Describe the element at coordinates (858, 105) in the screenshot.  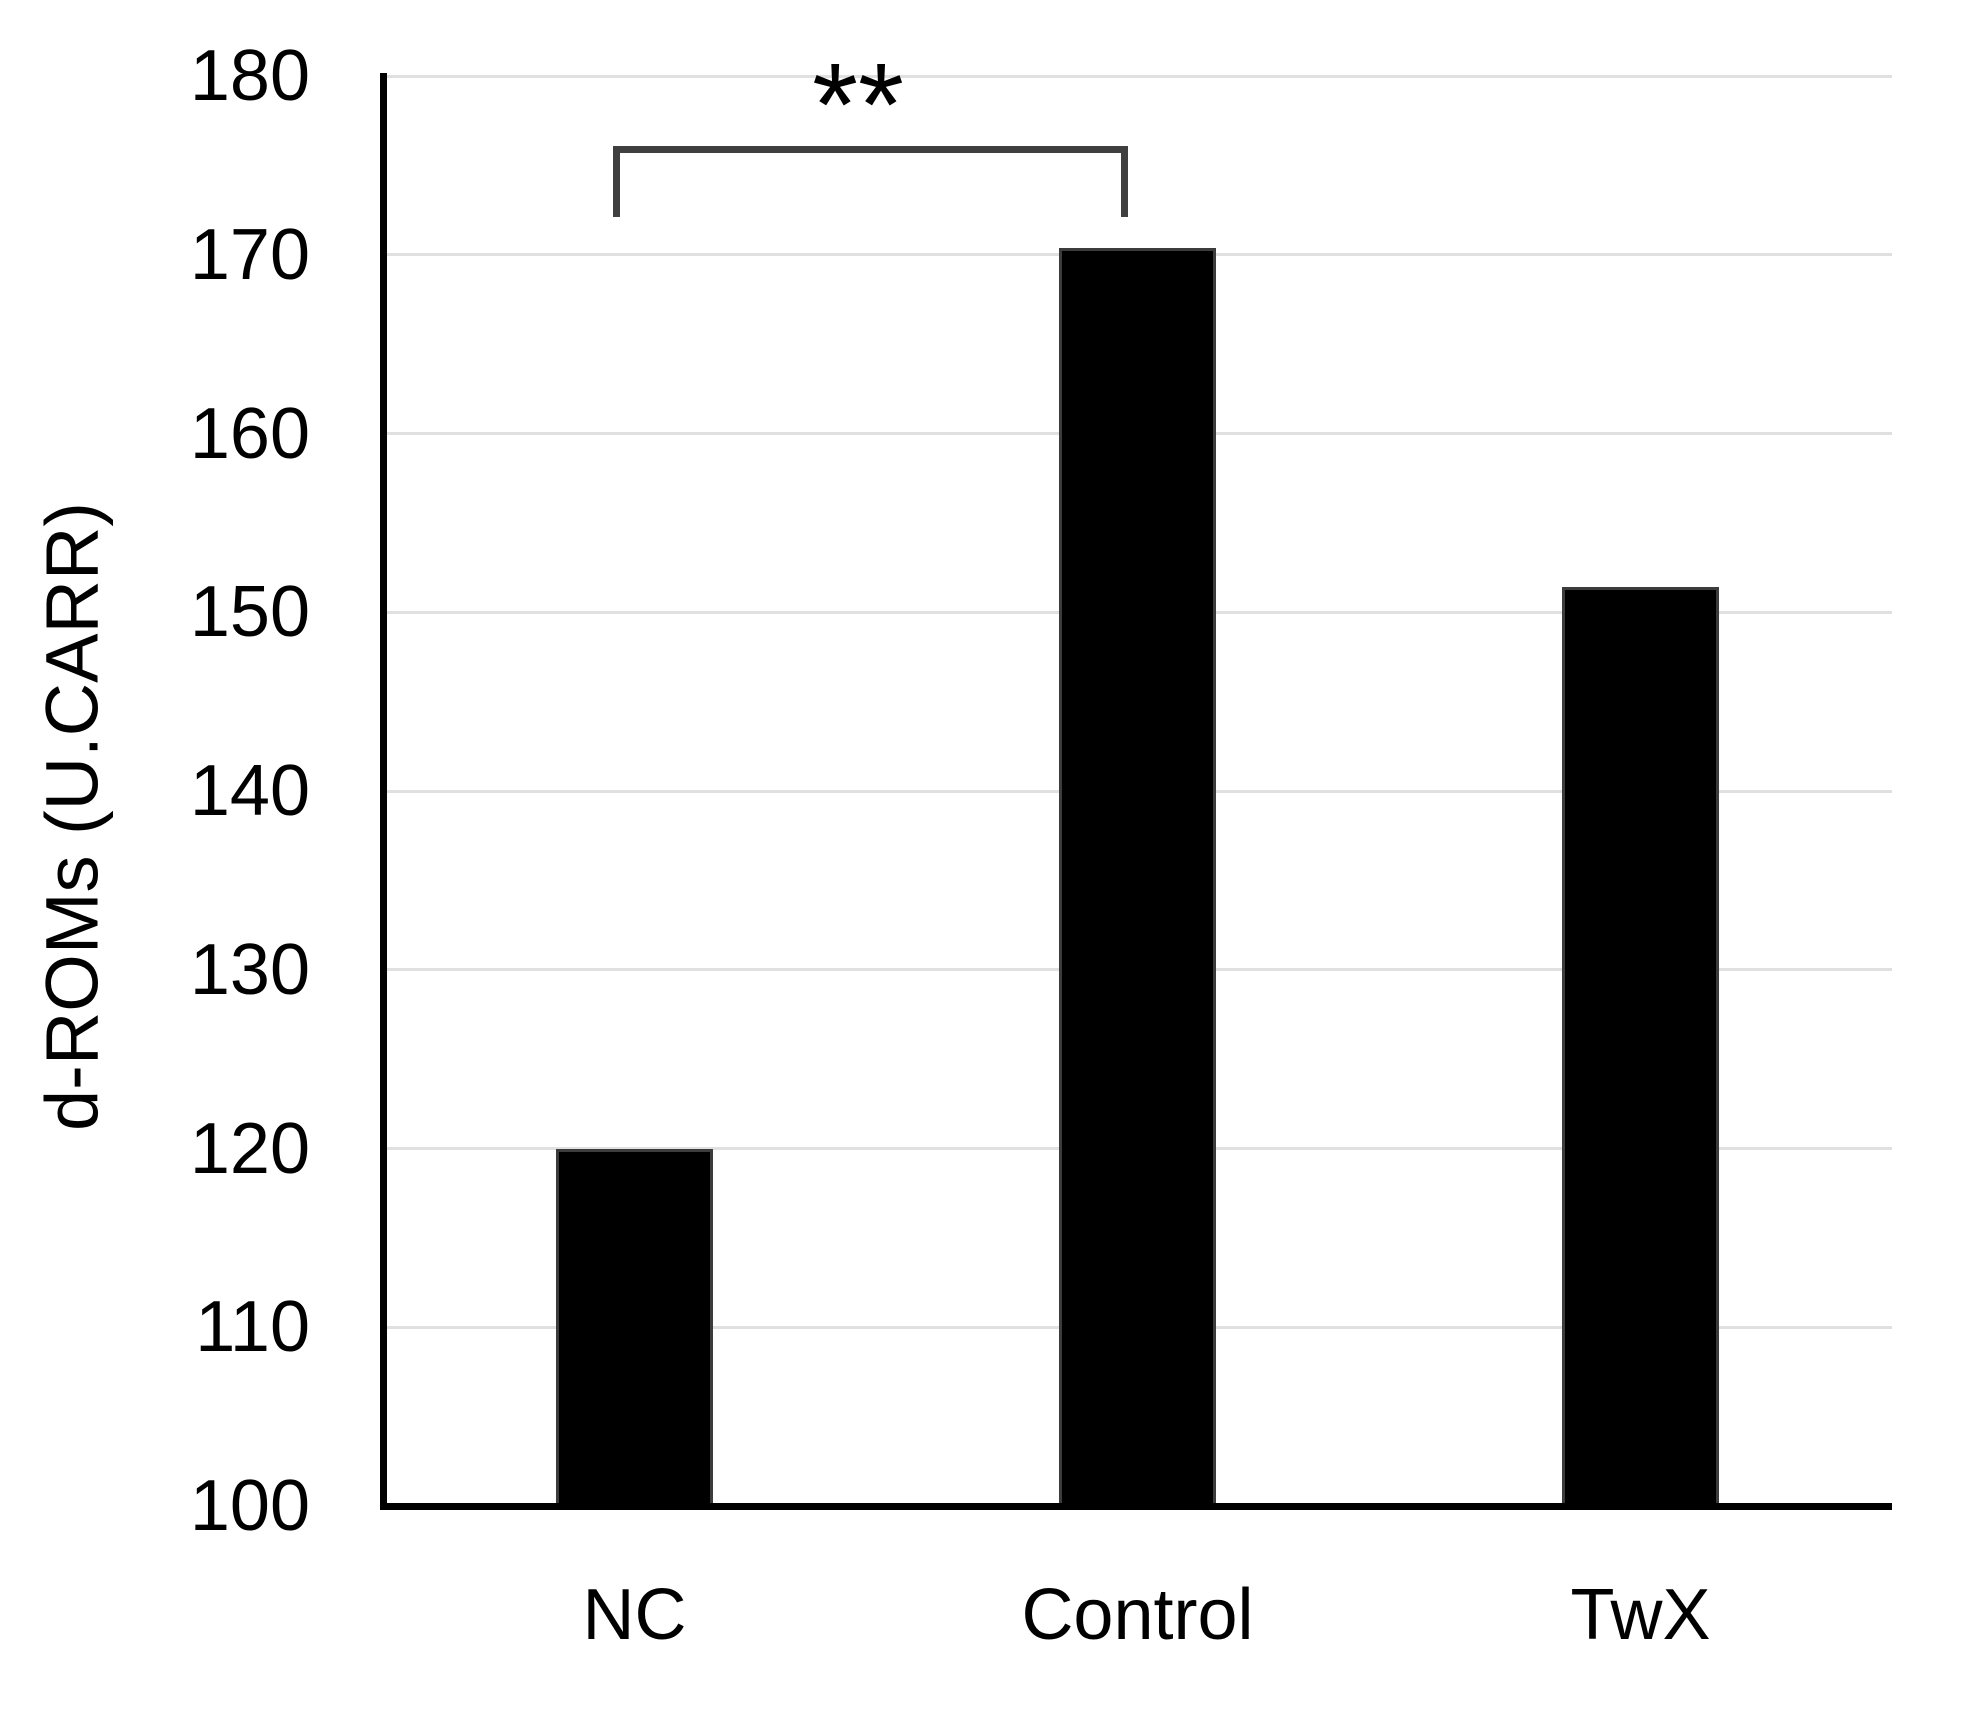
I see `significance-label: **` at that location.